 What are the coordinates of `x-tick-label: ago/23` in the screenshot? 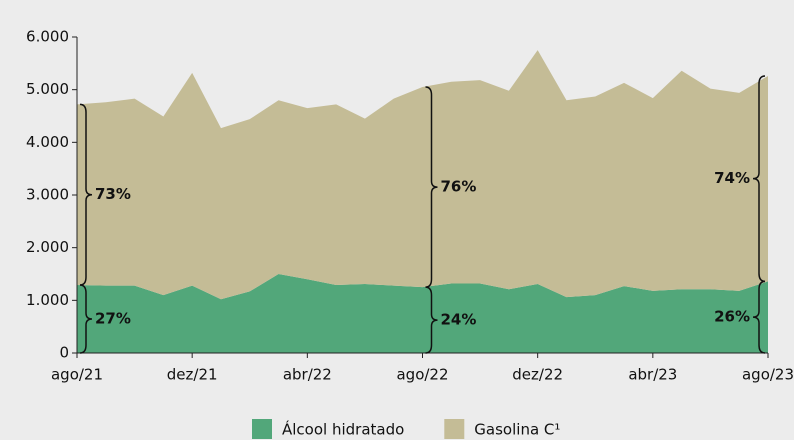 It's located at (768, 375).